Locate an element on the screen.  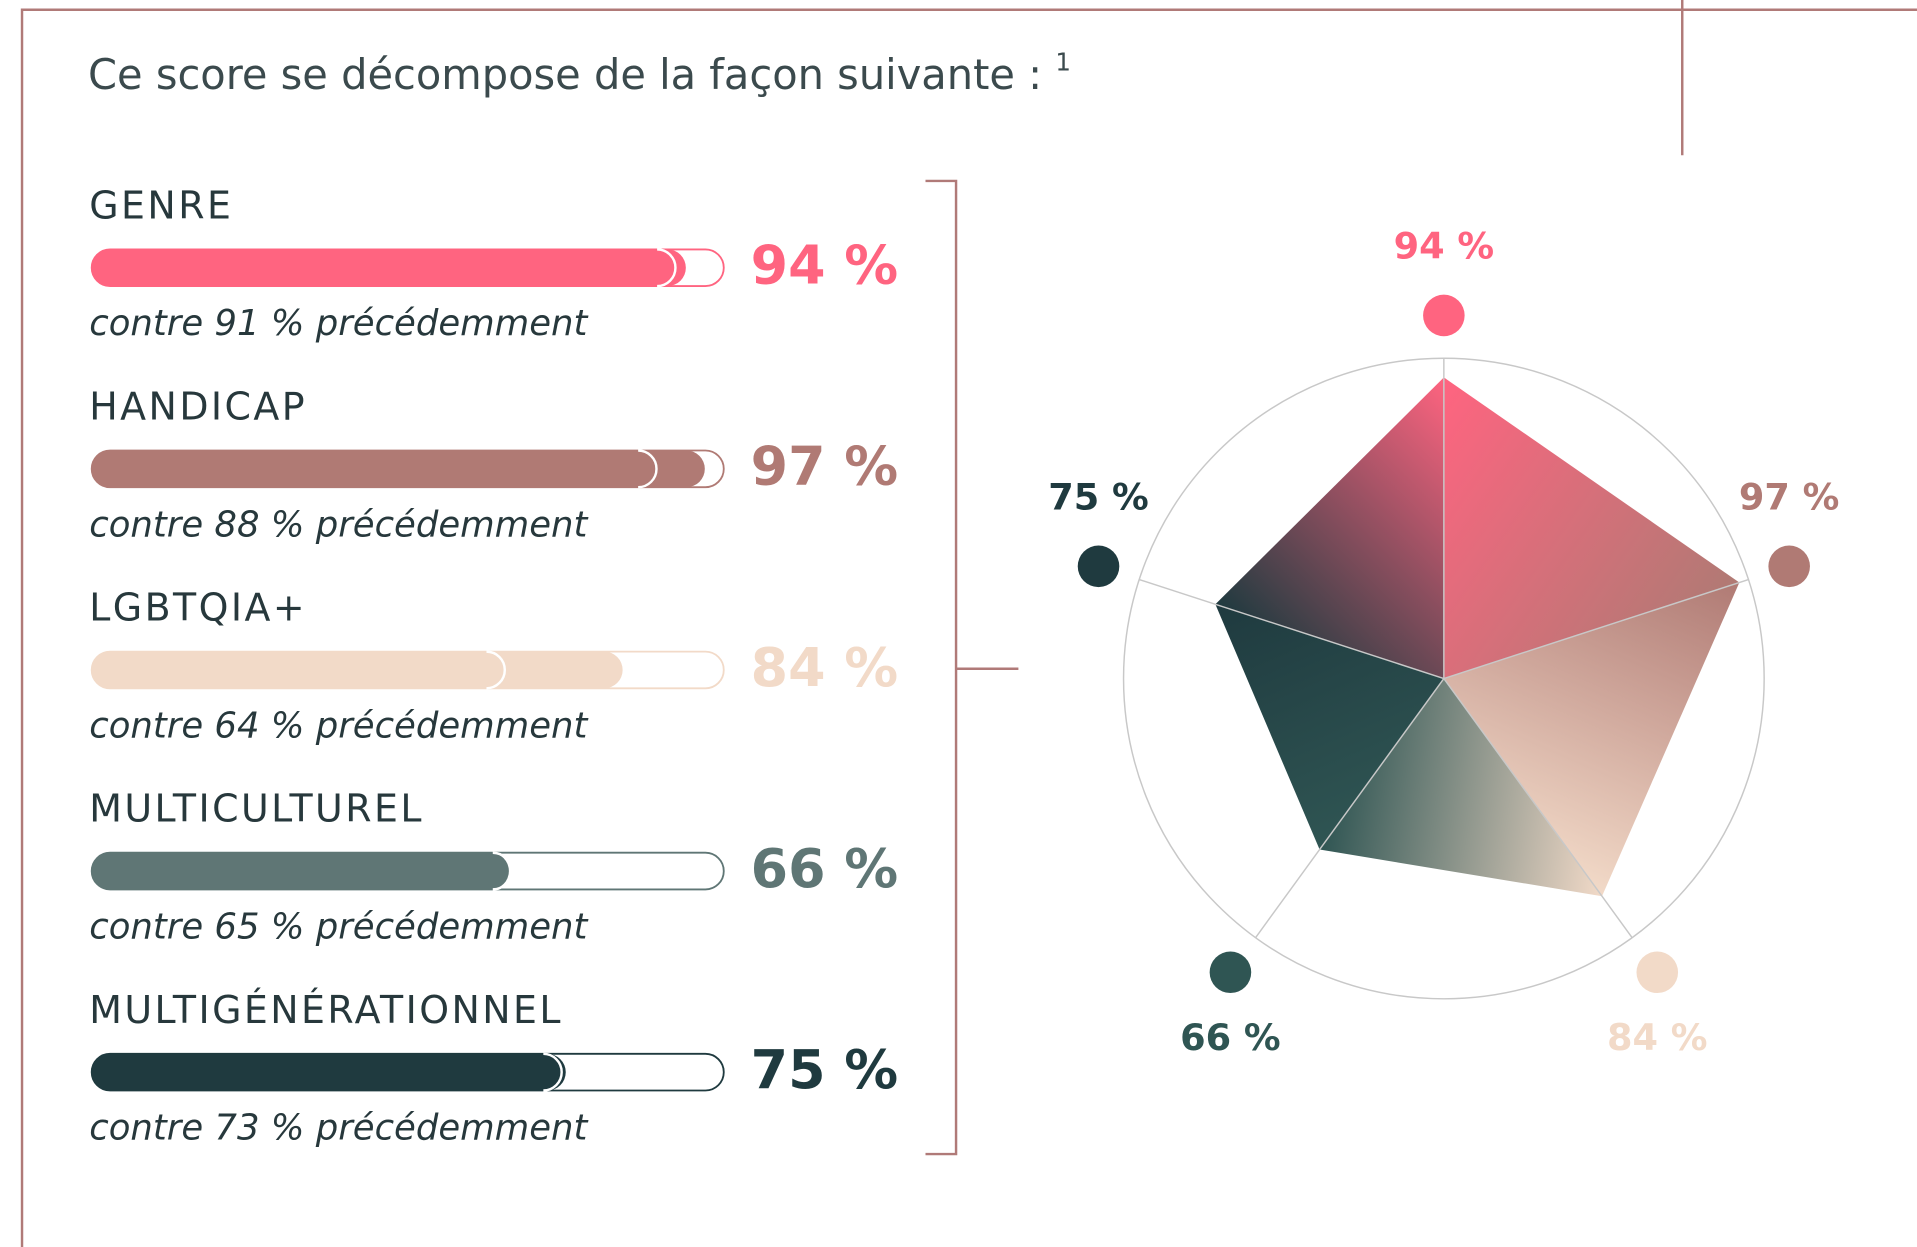
footnote-mark: 1 is located at coordinates (1063, 62).